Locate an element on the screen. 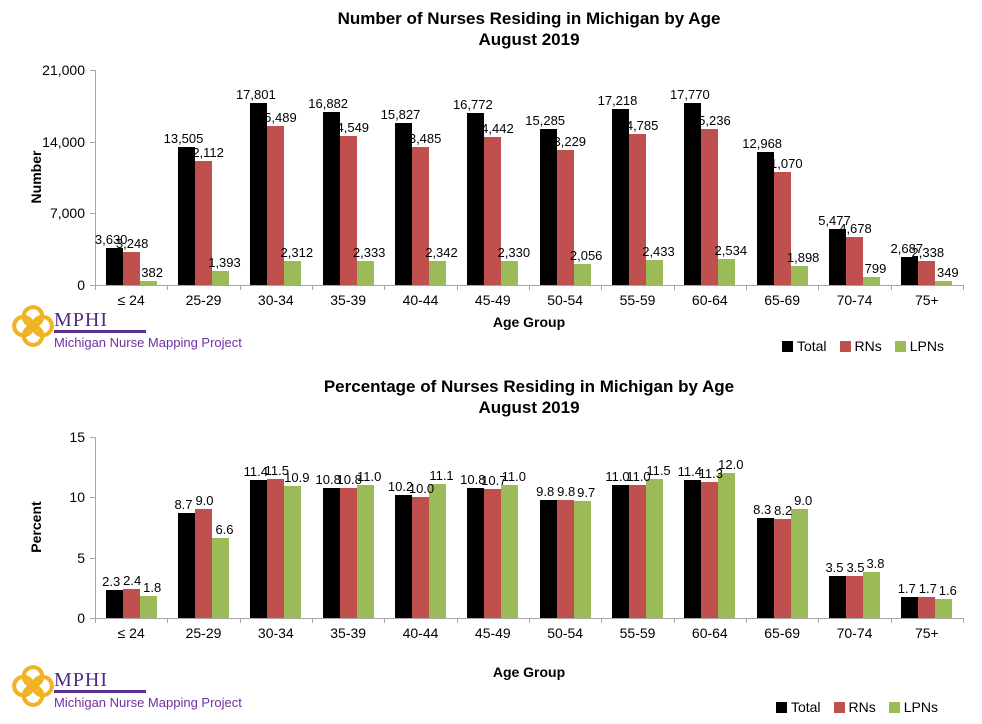  data-label-lpns: 10.9 is located at coordinates (297, 478).